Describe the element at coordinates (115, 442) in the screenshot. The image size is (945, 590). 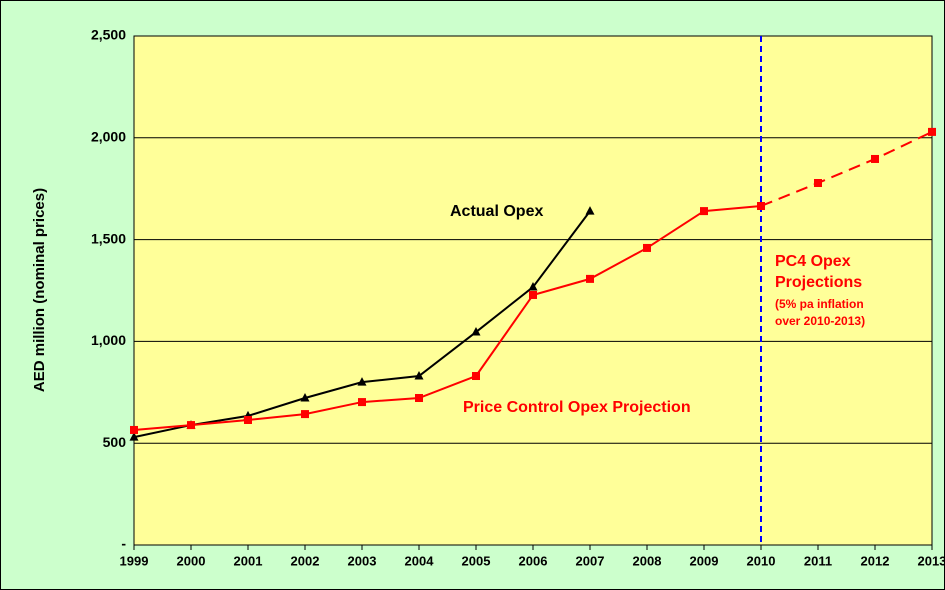
I see `y-tick-label: 500` at that location.